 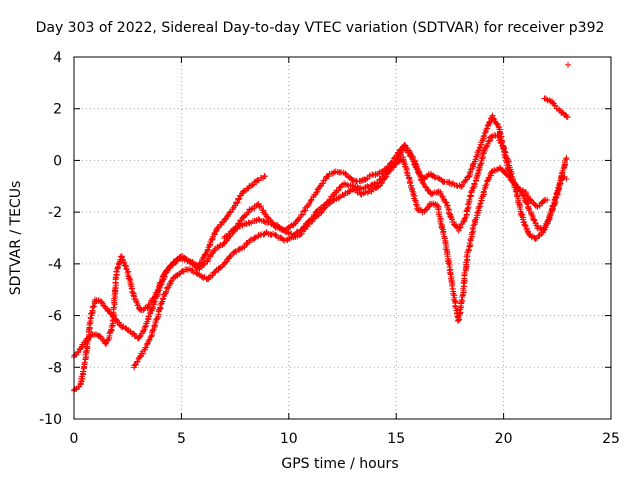 I want to click on y-tick-label: -10, so click(x=50, y=420).